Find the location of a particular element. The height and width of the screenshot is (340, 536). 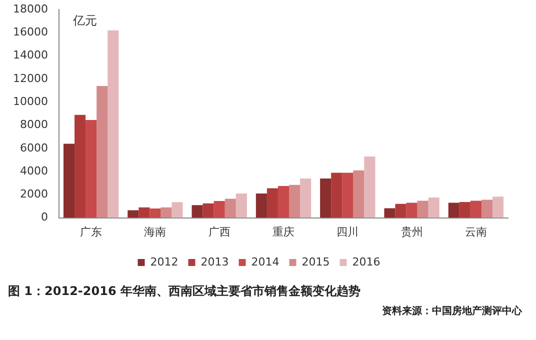

x-tick-label: 云南 is located at coordinates (475, 231).